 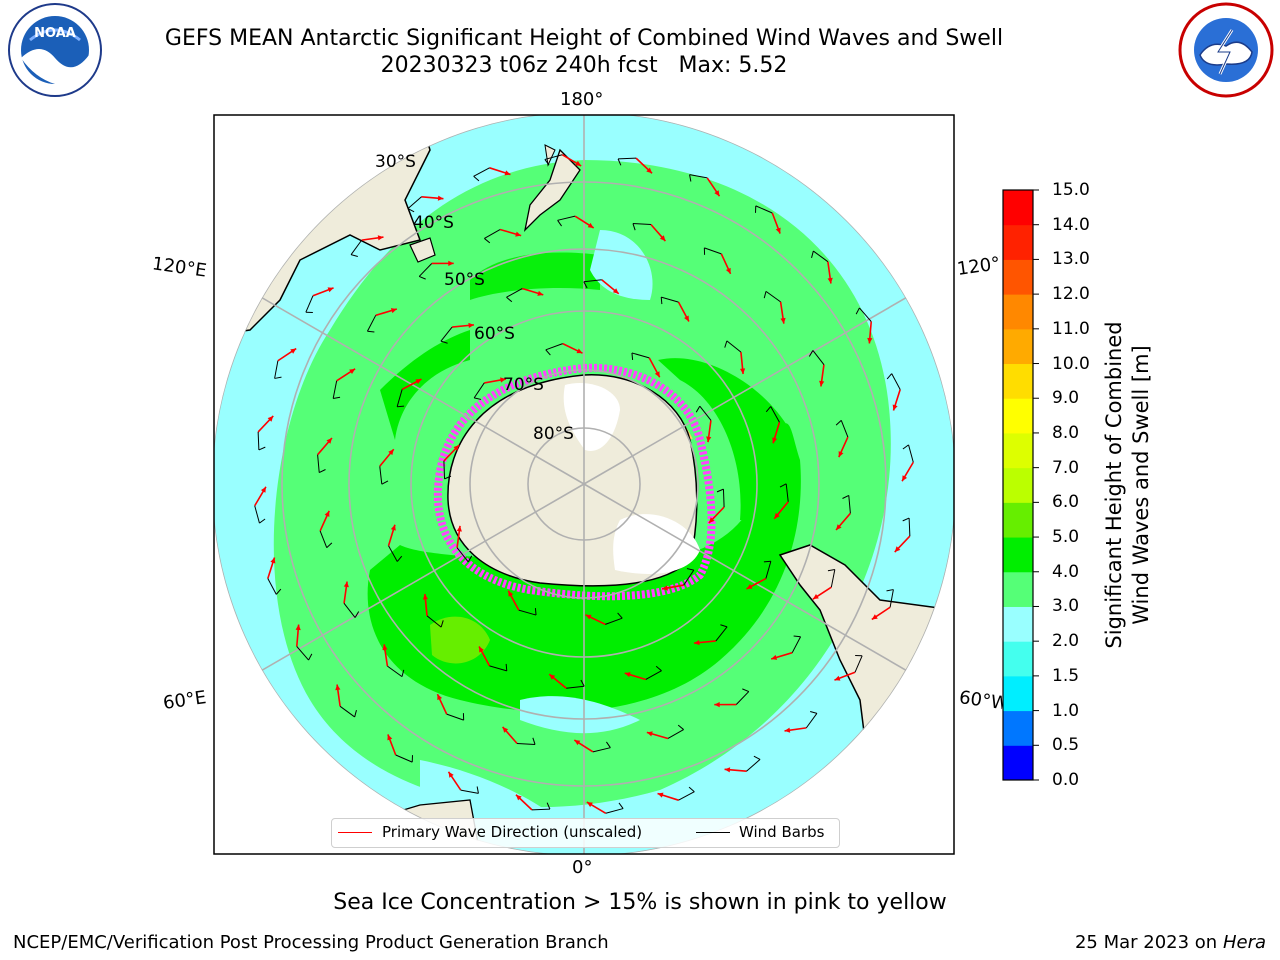 What do you see at coordinates (1071, 328) in the screenshot?
I see `colorbar-tick-label: 11.0` at bounding box center [1071, 328].